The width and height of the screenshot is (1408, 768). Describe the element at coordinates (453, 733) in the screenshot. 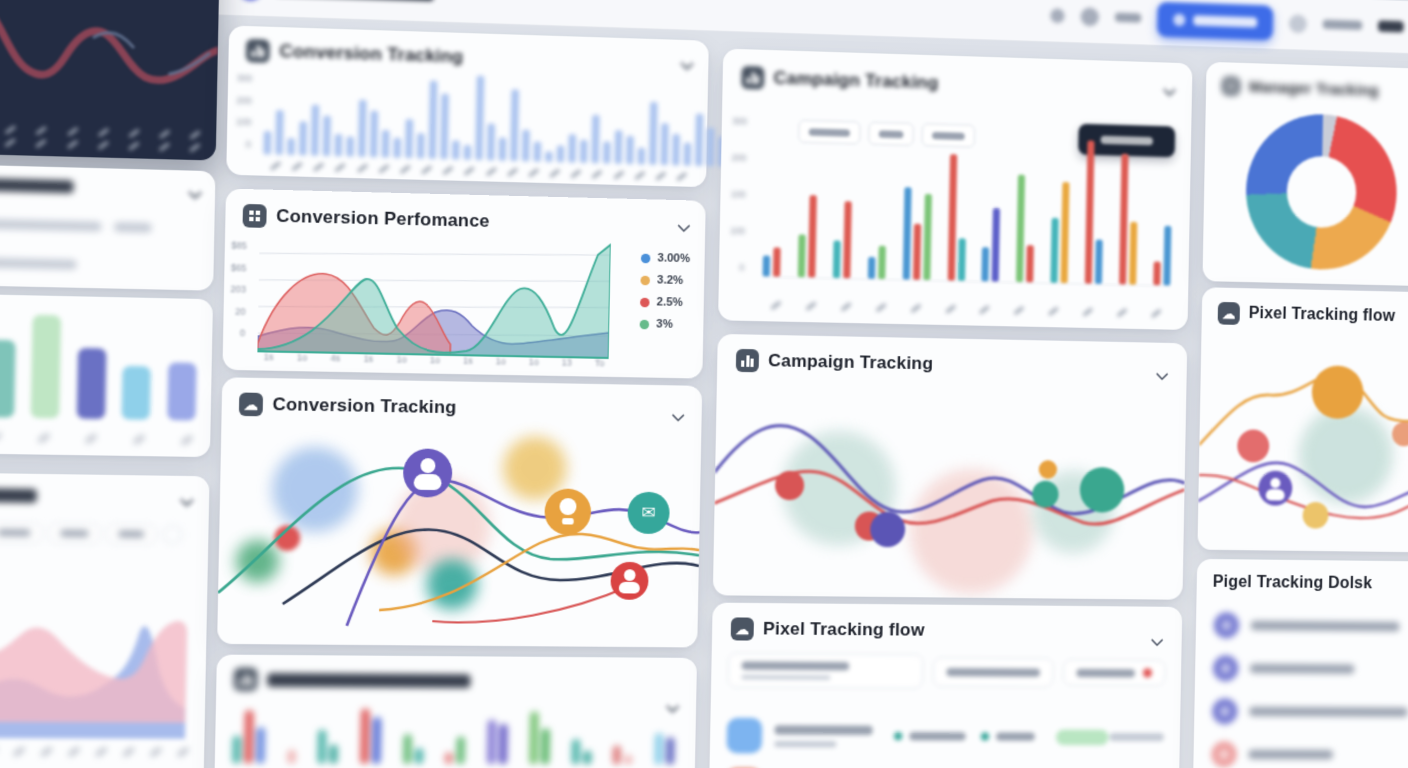

I see `cluster-bar-chart` at that location.